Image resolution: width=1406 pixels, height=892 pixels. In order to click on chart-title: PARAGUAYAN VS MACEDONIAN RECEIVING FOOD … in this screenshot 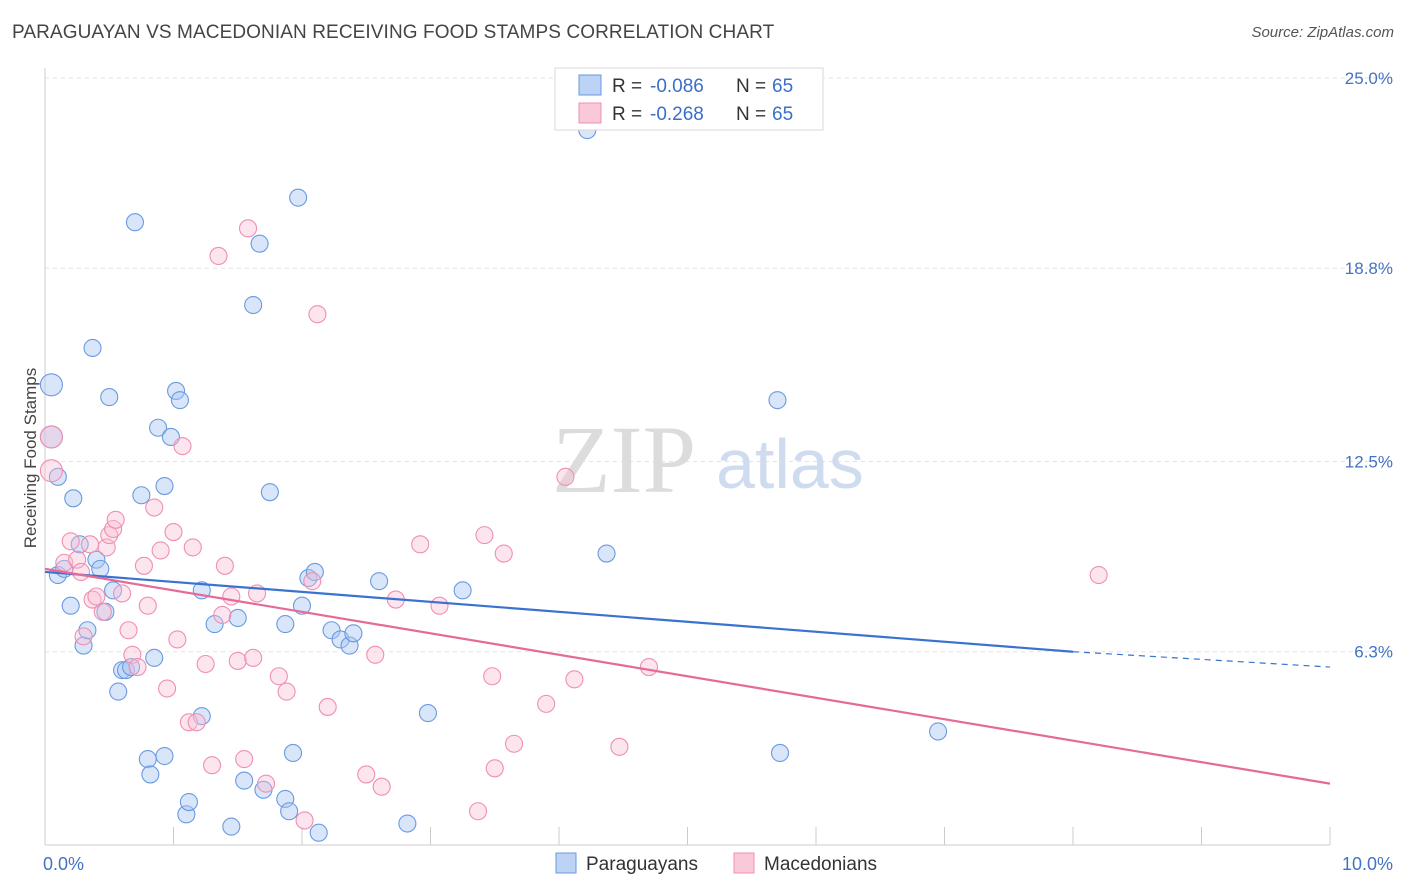, I will do `click(393, 32)`.